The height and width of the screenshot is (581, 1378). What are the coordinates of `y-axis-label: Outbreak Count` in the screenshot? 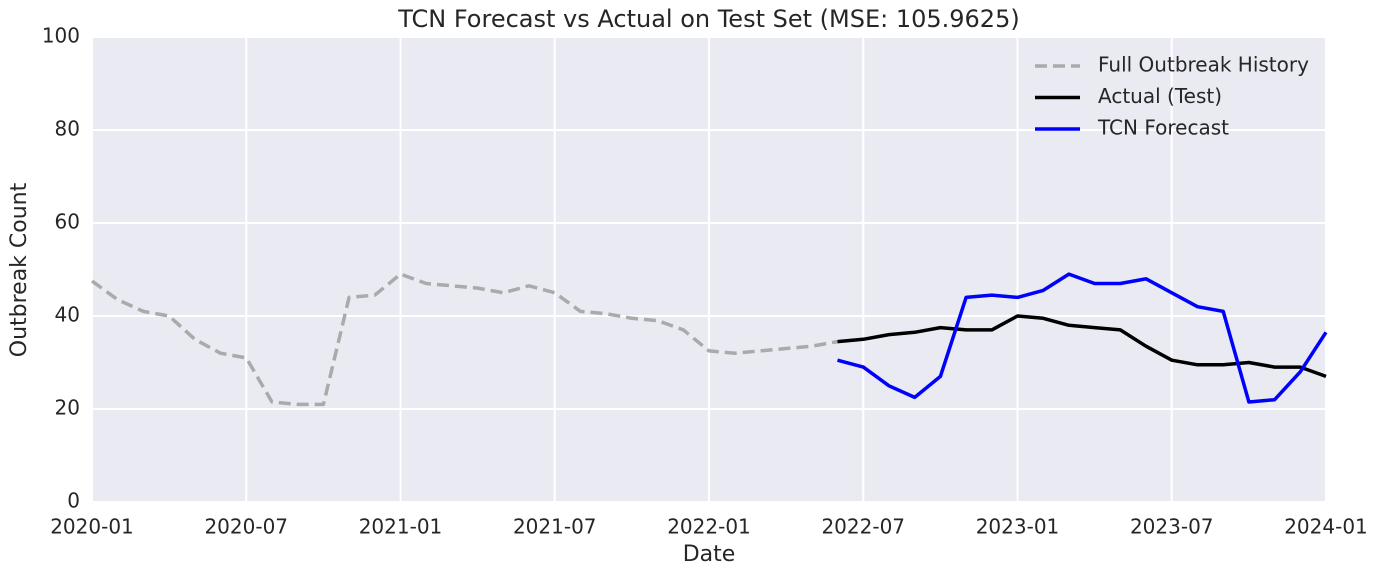 It's located at (19, 269).